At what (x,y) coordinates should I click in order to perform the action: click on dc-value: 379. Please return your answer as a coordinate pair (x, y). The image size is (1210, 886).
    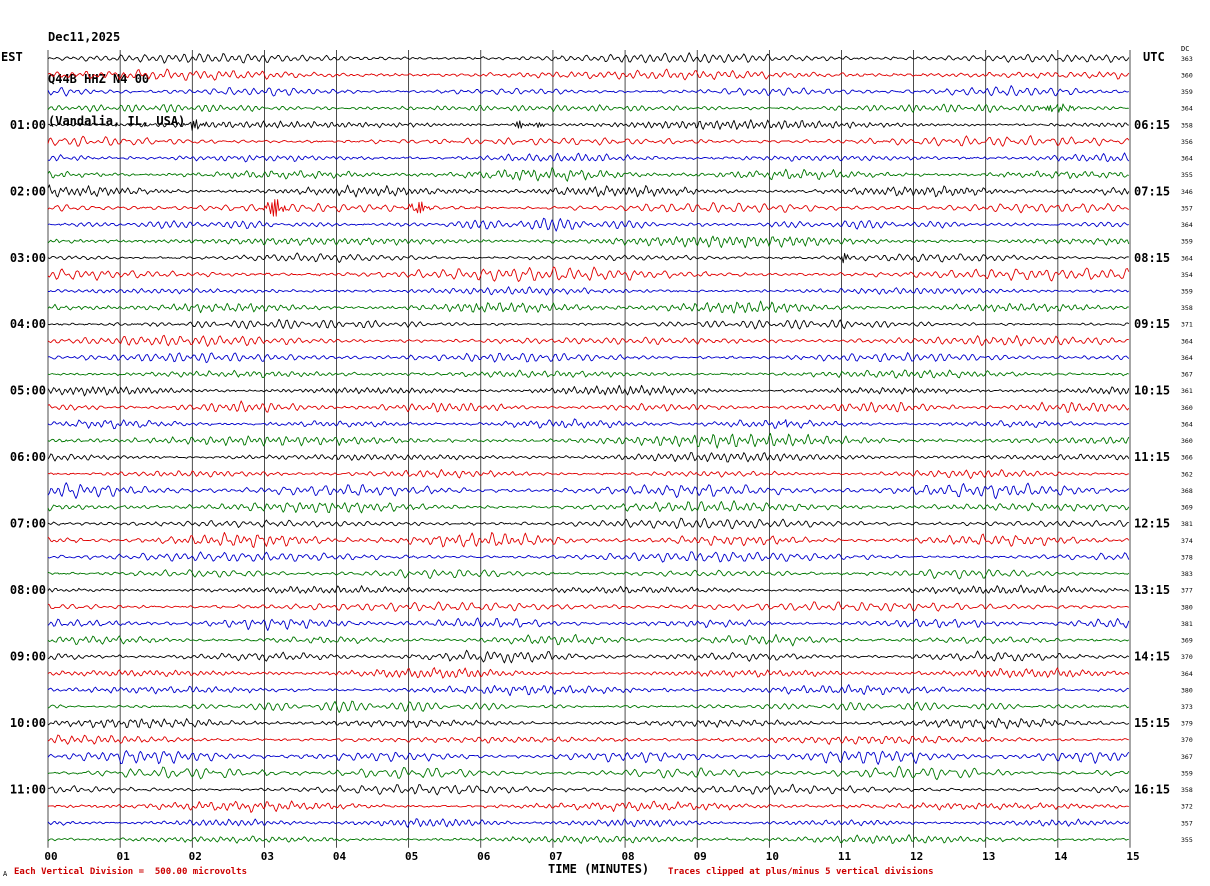
    Looking at the image, I should click on (1187, 724).